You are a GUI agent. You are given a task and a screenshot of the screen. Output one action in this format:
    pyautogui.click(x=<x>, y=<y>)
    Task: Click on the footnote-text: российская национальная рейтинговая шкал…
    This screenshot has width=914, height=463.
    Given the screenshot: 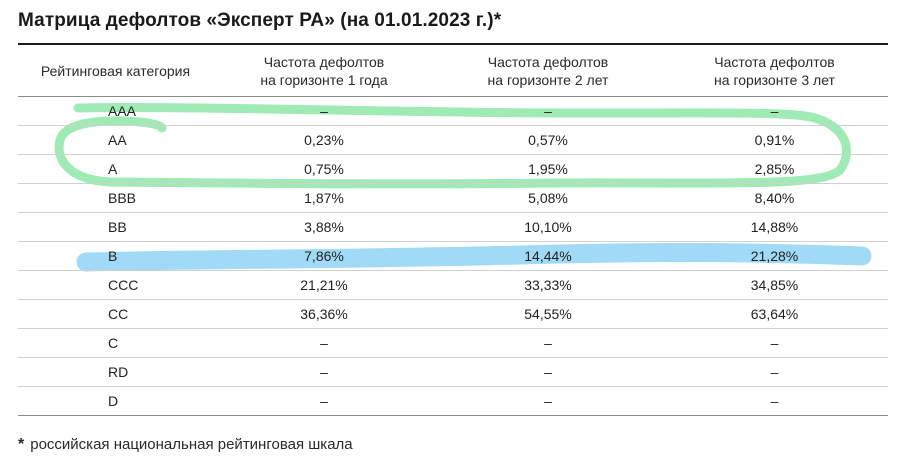 What is the action you would take?
    pyautogui.click(x=191, y=444)
    